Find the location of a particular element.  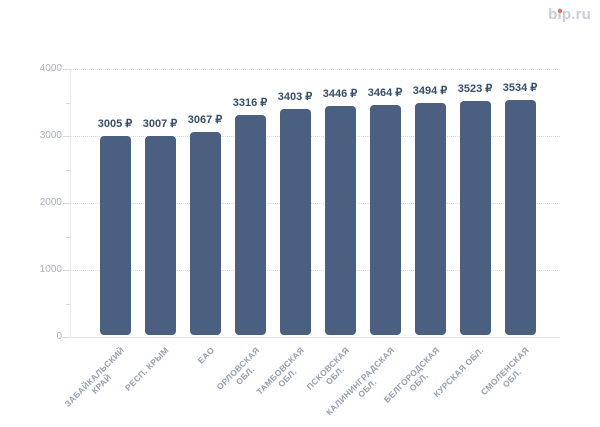

y-axis-tick-label: 2000 is located at coordinates (50, 202).